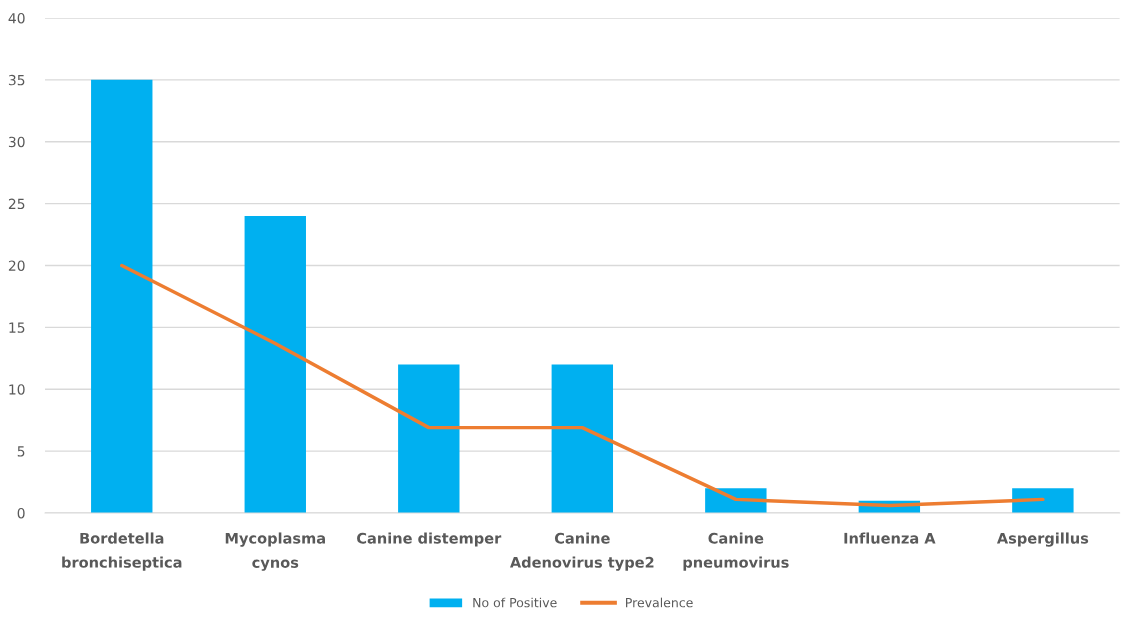 The image size is (1123, 621). What do you see at coordinates (122, 551) in the screenshot?
I see `x-tick-label: Bordetella bronchiseptica` at bounding box center [122, 551].